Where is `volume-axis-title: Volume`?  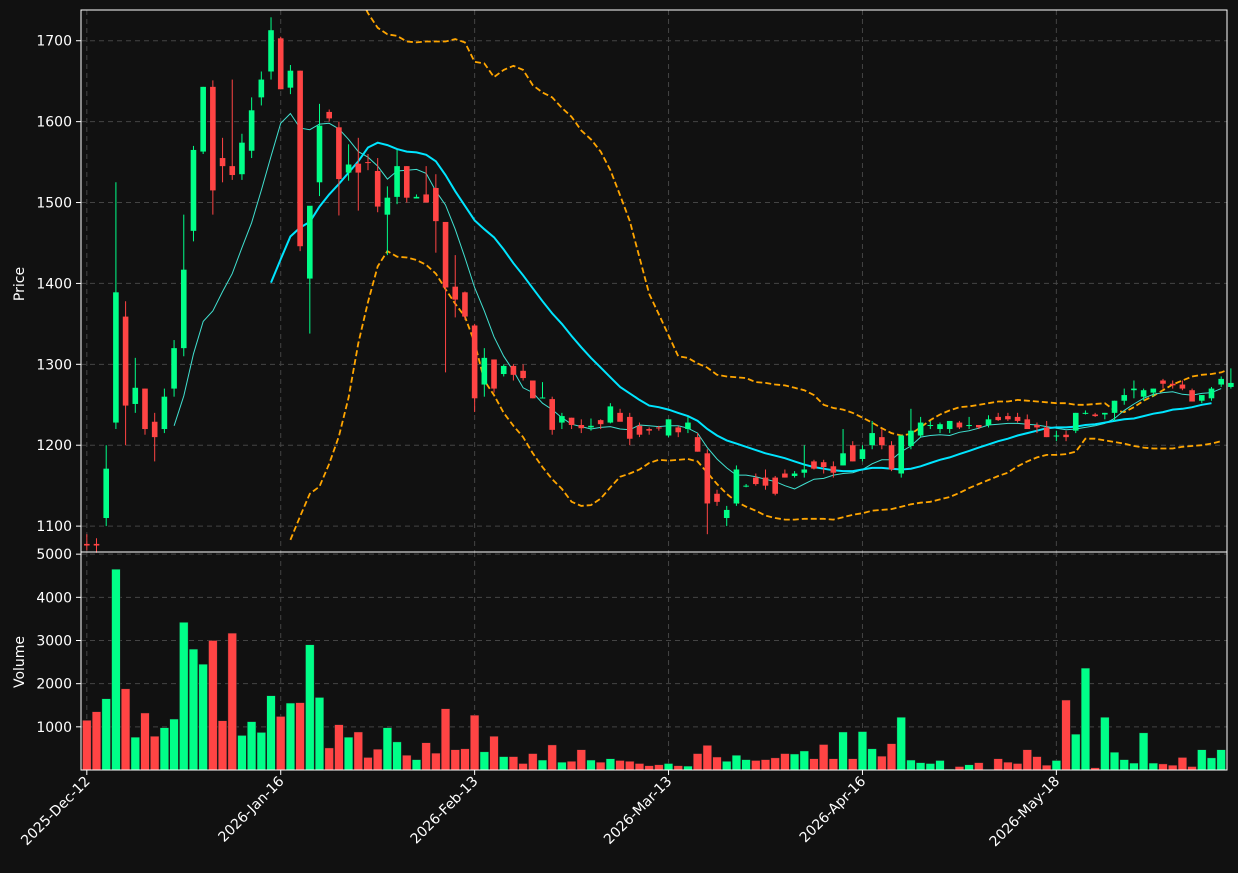
volume-axis-title: Volume is located at coordinates (20, 662).